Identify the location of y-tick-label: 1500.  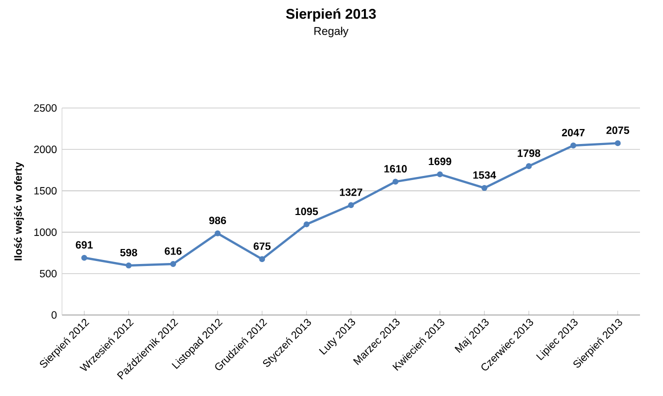
(45, 191).